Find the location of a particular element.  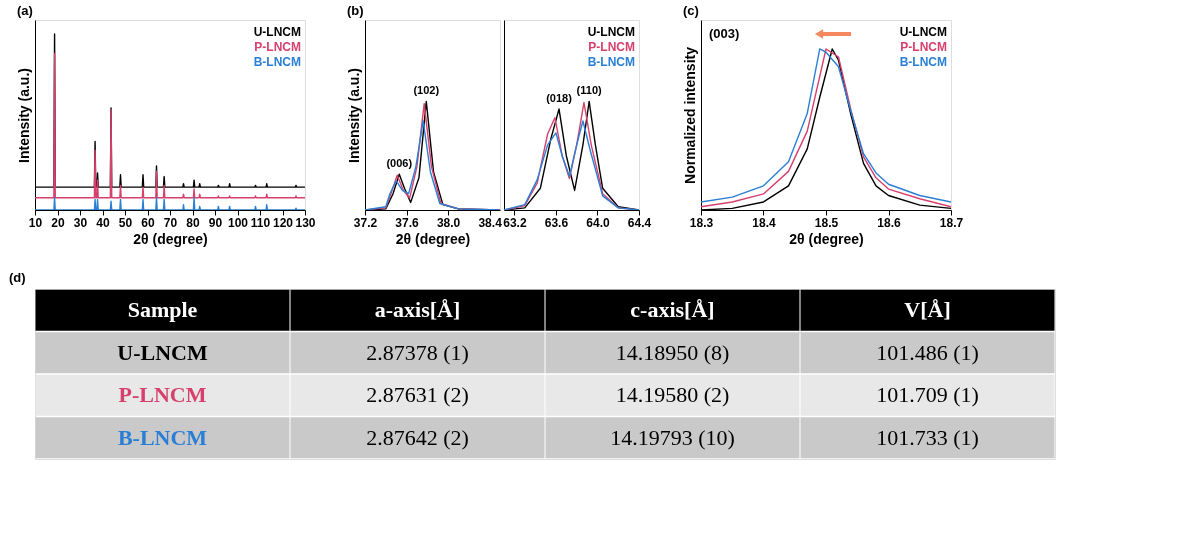

x-tick-label: 64.0 is located at coordinates (598, 222).